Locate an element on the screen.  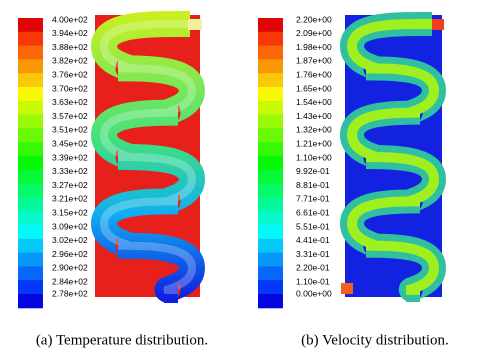
colorbar-label: 3.94e+02 is located at coordinates (70, 33).